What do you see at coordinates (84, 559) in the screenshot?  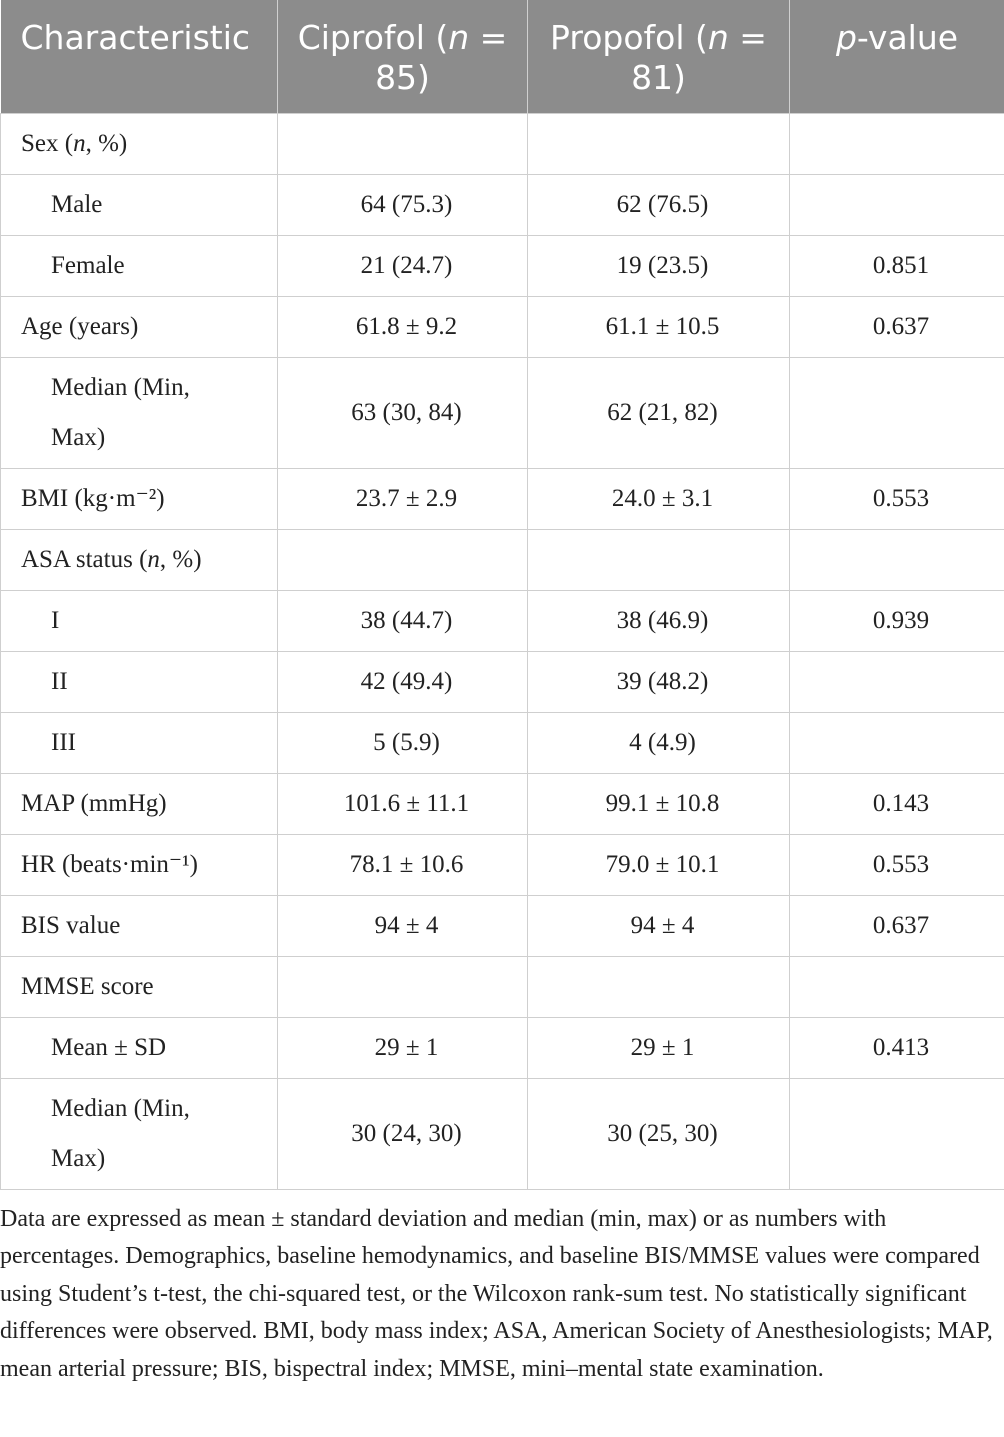 I see `cell-text-segment: ASA status (` at bounding box center [84, 559].